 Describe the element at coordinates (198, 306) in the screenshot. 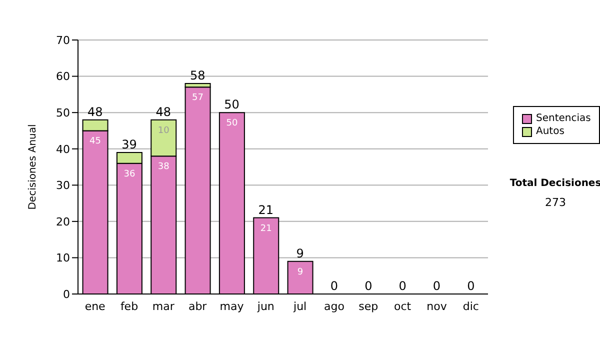

I see `x-tick-label: abr` at that location.